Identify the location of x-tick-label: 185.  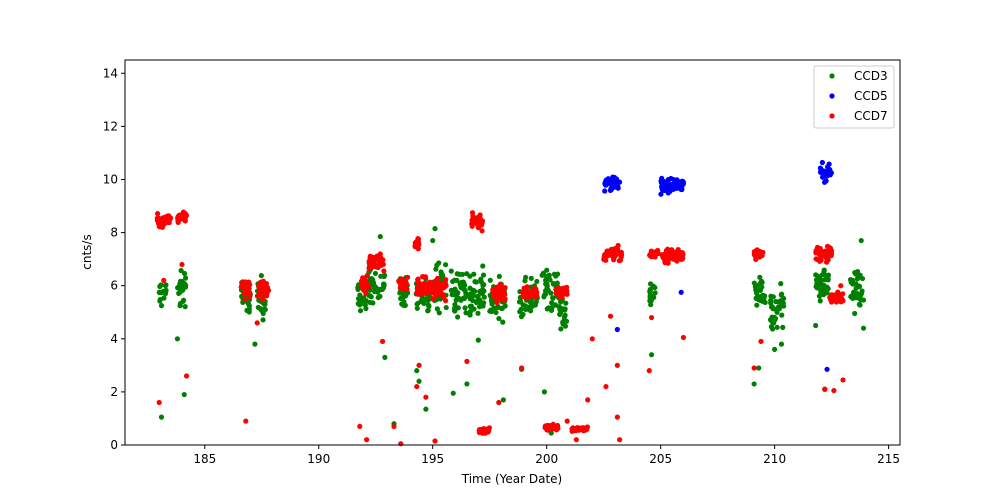
(204, 459).